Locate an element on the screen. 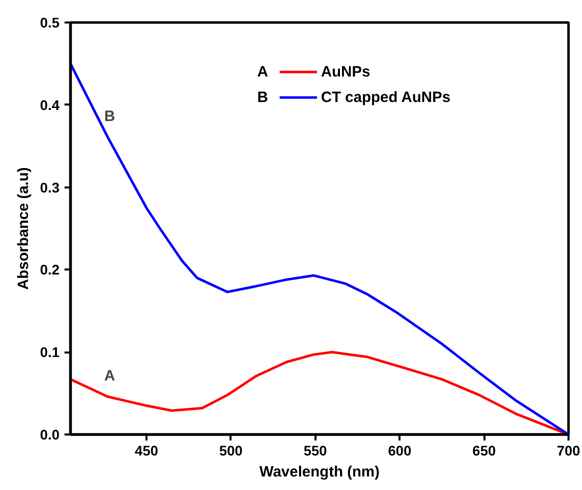 The width and height of the screenshot is (582, 490). annotation: B is located at coordinates (262, 97).